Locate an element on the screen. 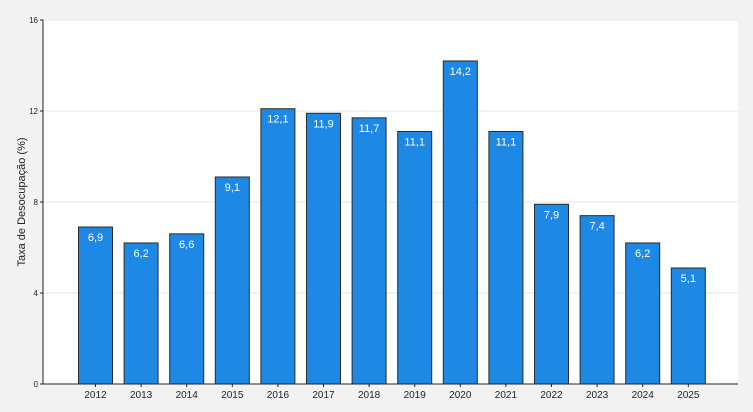 This screenshot has width=753, height=412. x-tick-label: 2017 is located at coordinates (323, 395).